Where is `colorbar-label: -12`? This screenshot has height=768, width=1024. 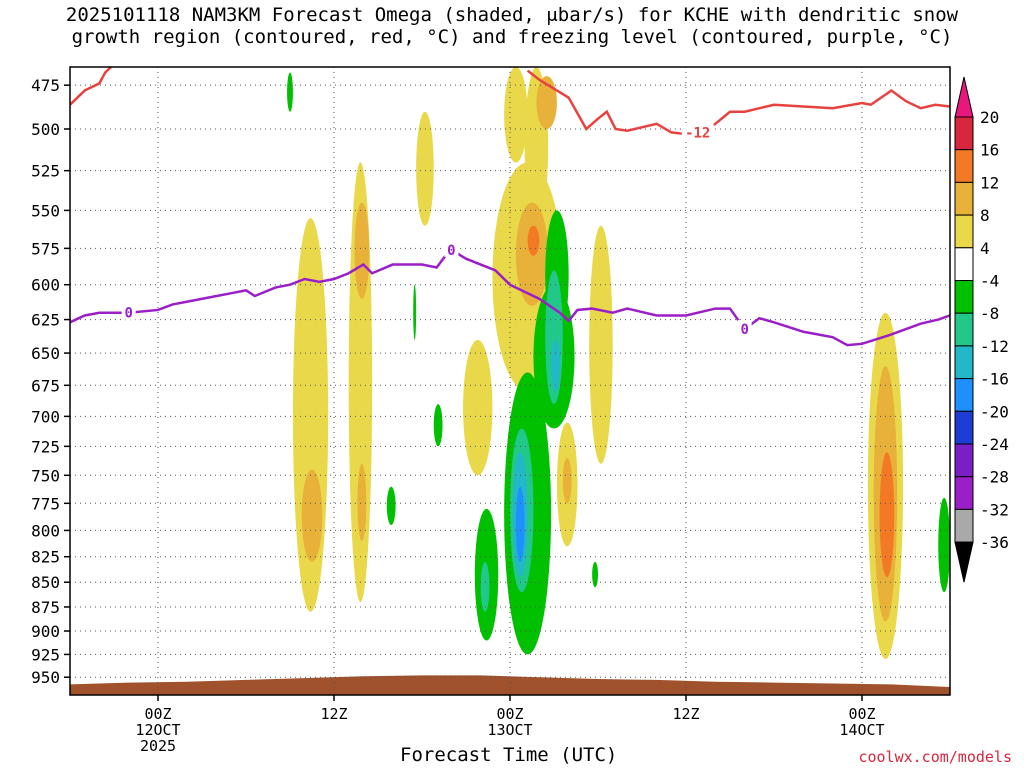 colorbar-label: -12 is located at coordinates (994, 346).